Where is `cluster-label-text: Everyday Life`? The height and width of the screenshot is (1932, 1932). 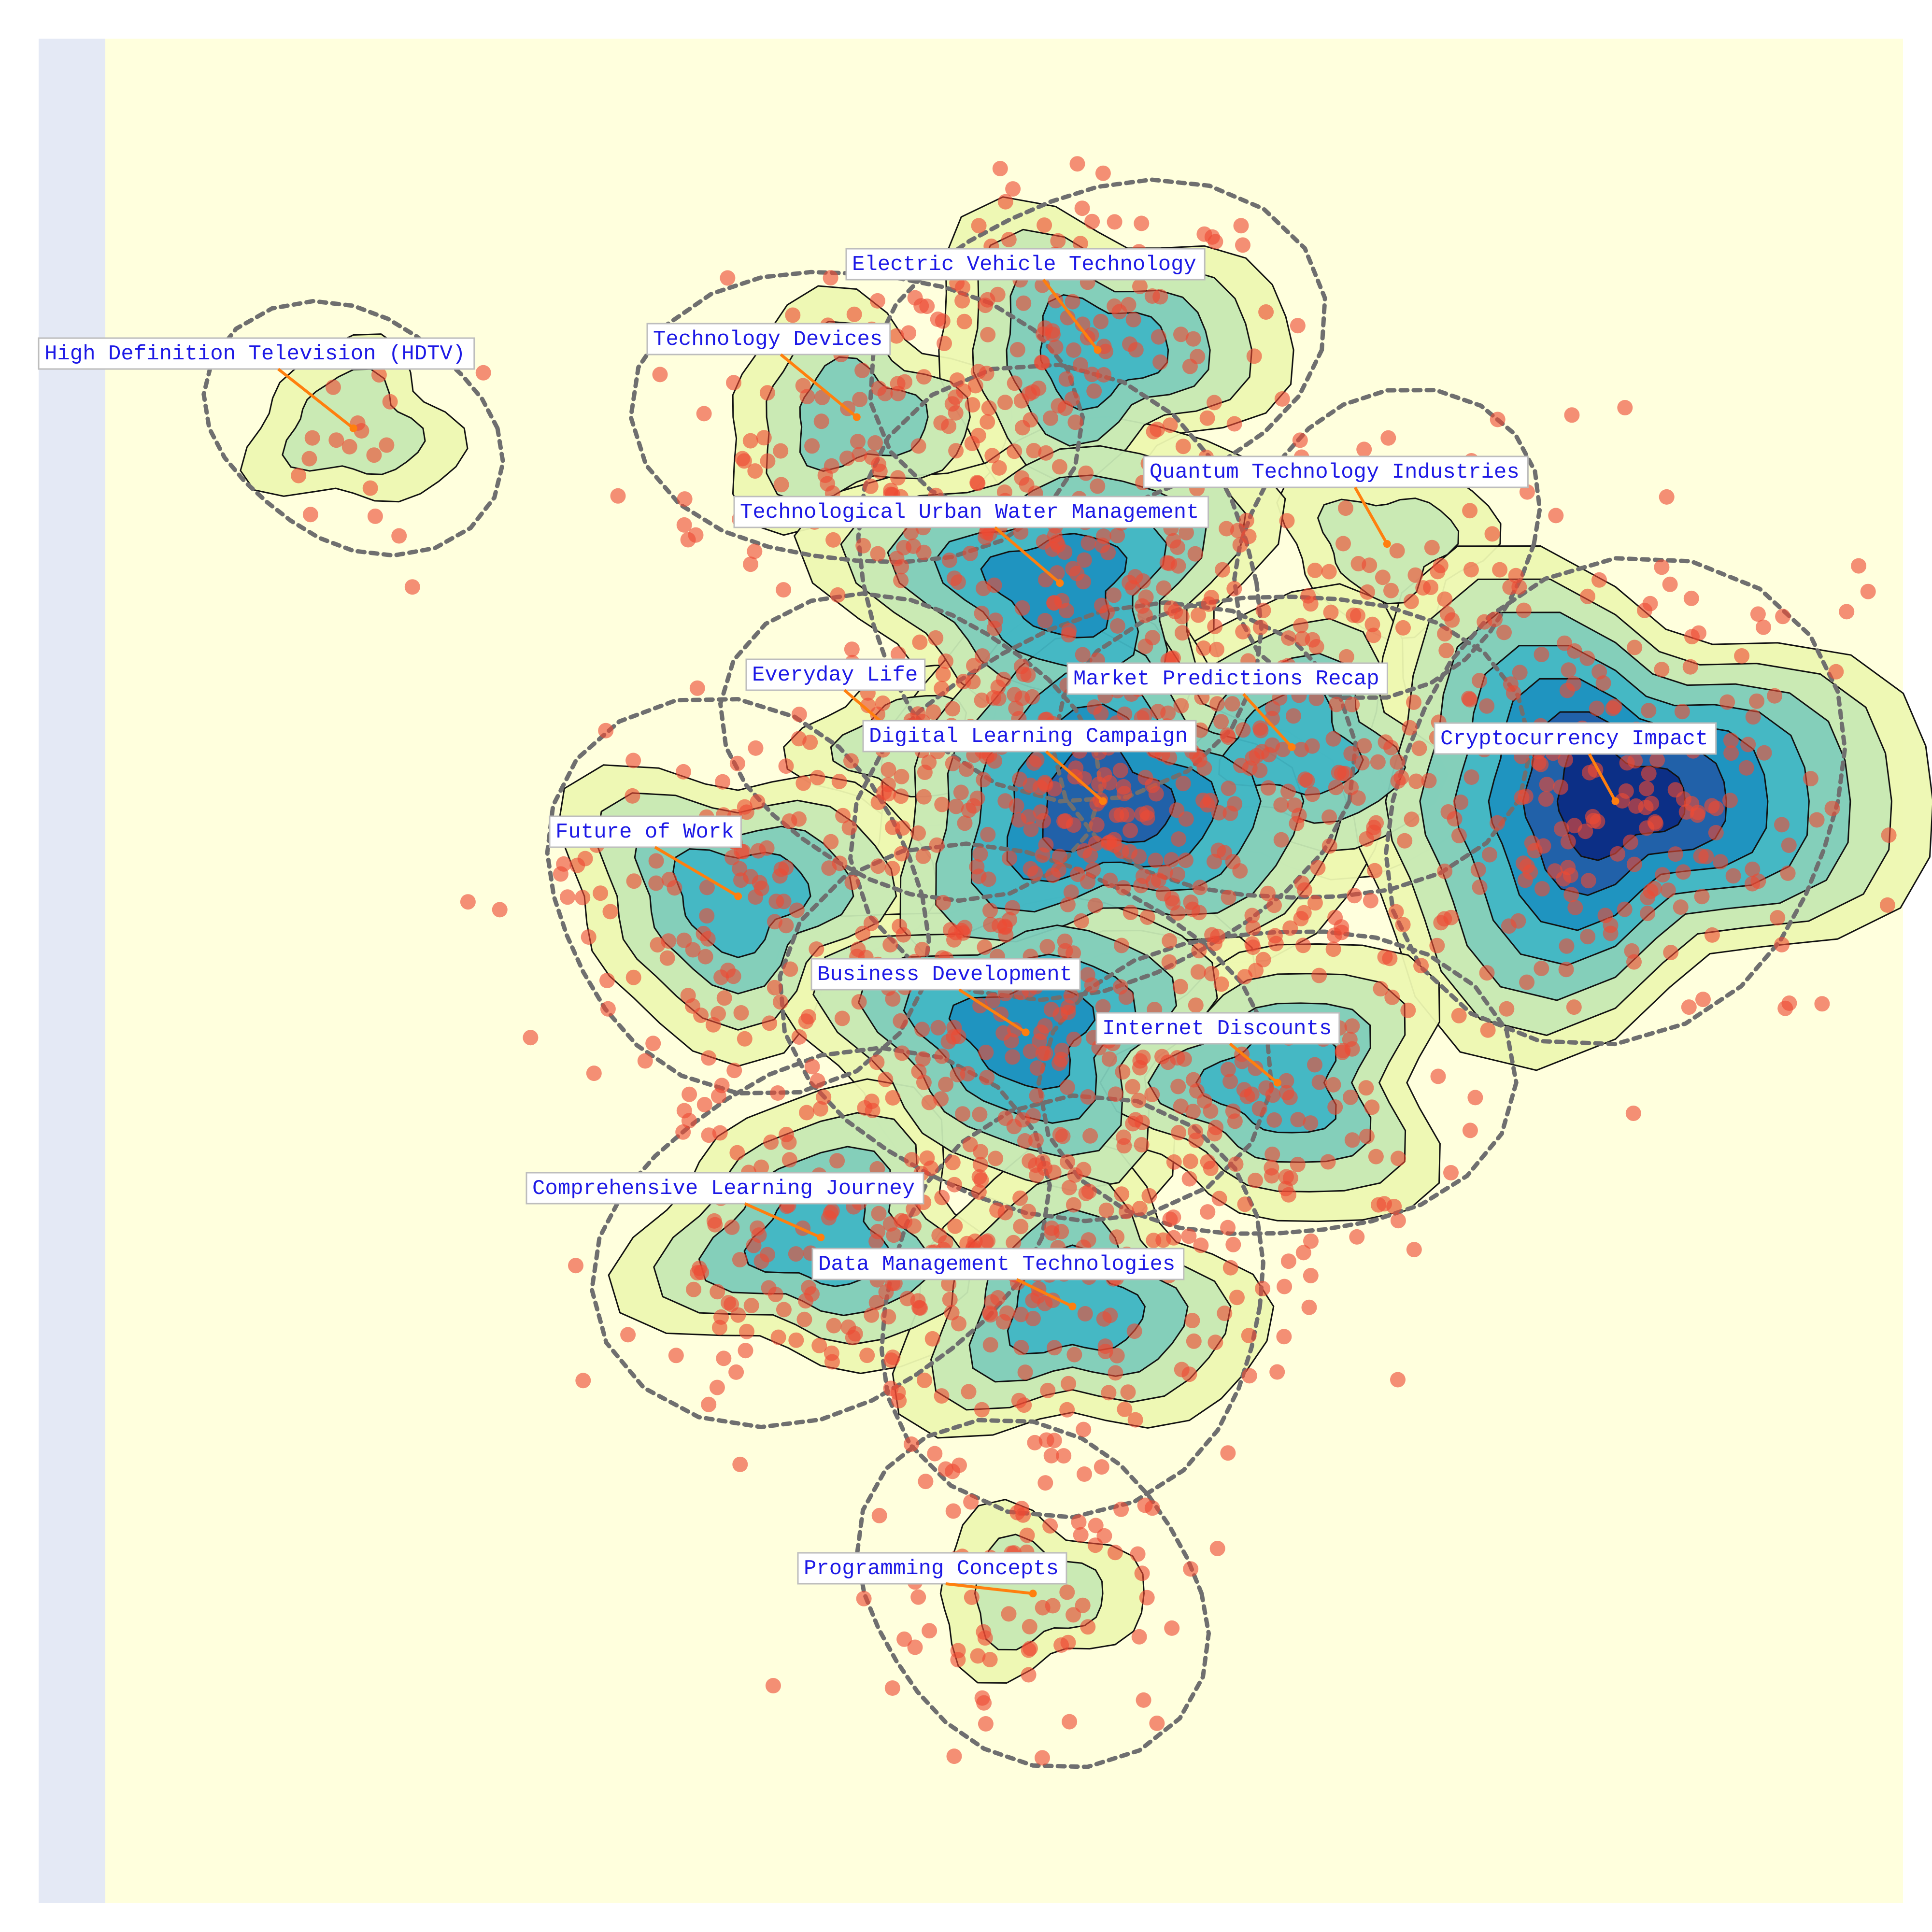
cluster-label-text: Everyday Life is located at coordinates (835, 675).